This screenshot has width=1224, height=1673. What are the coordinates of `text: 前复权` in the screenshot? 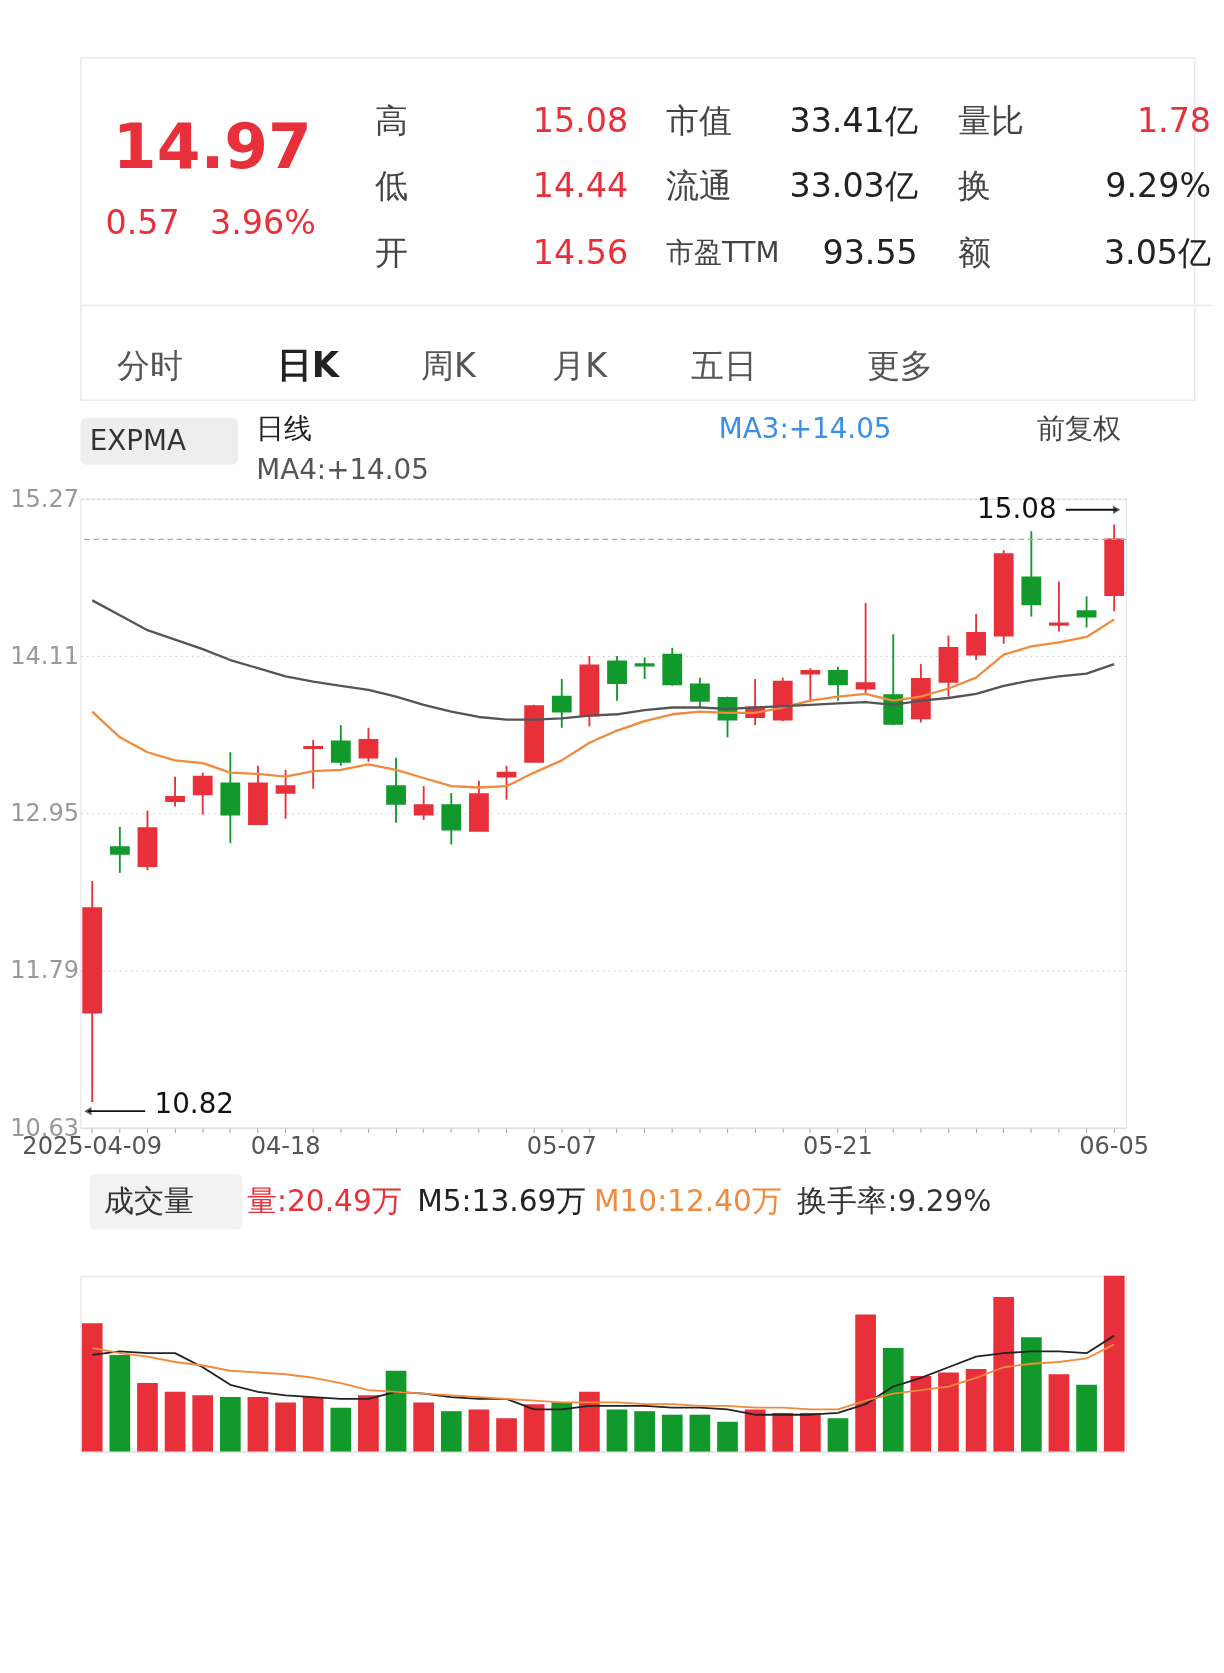 It's located at (1079, 428).